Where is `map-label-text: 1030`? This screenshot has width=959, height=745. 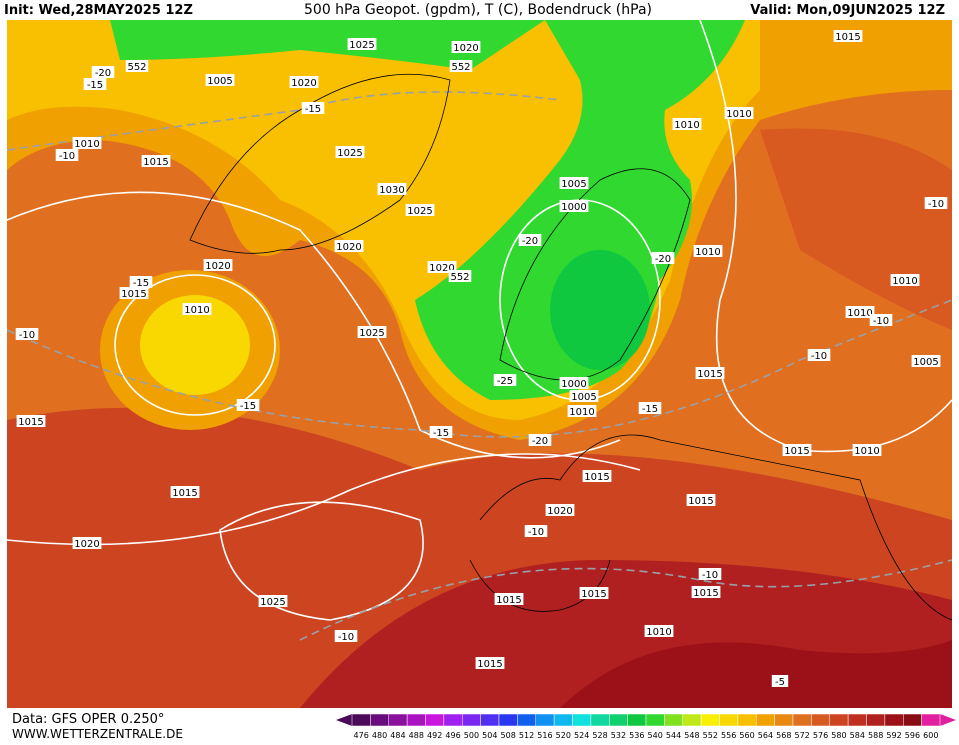 map-label-text: 1030 is located at coordinates (391, 190).